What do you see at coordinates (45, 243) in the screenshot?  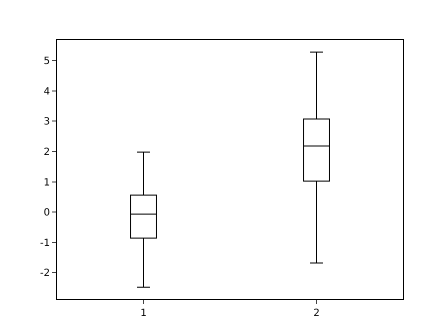 I see `y-tick-label: -1` at bounding box center [45, 243].